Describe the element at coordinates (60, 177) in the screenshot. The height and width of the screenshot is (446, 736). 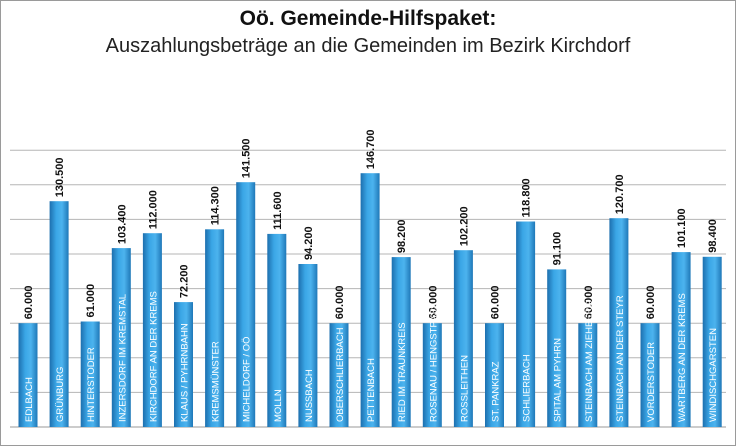
I see `bar-value-label: 130.500` at that location.